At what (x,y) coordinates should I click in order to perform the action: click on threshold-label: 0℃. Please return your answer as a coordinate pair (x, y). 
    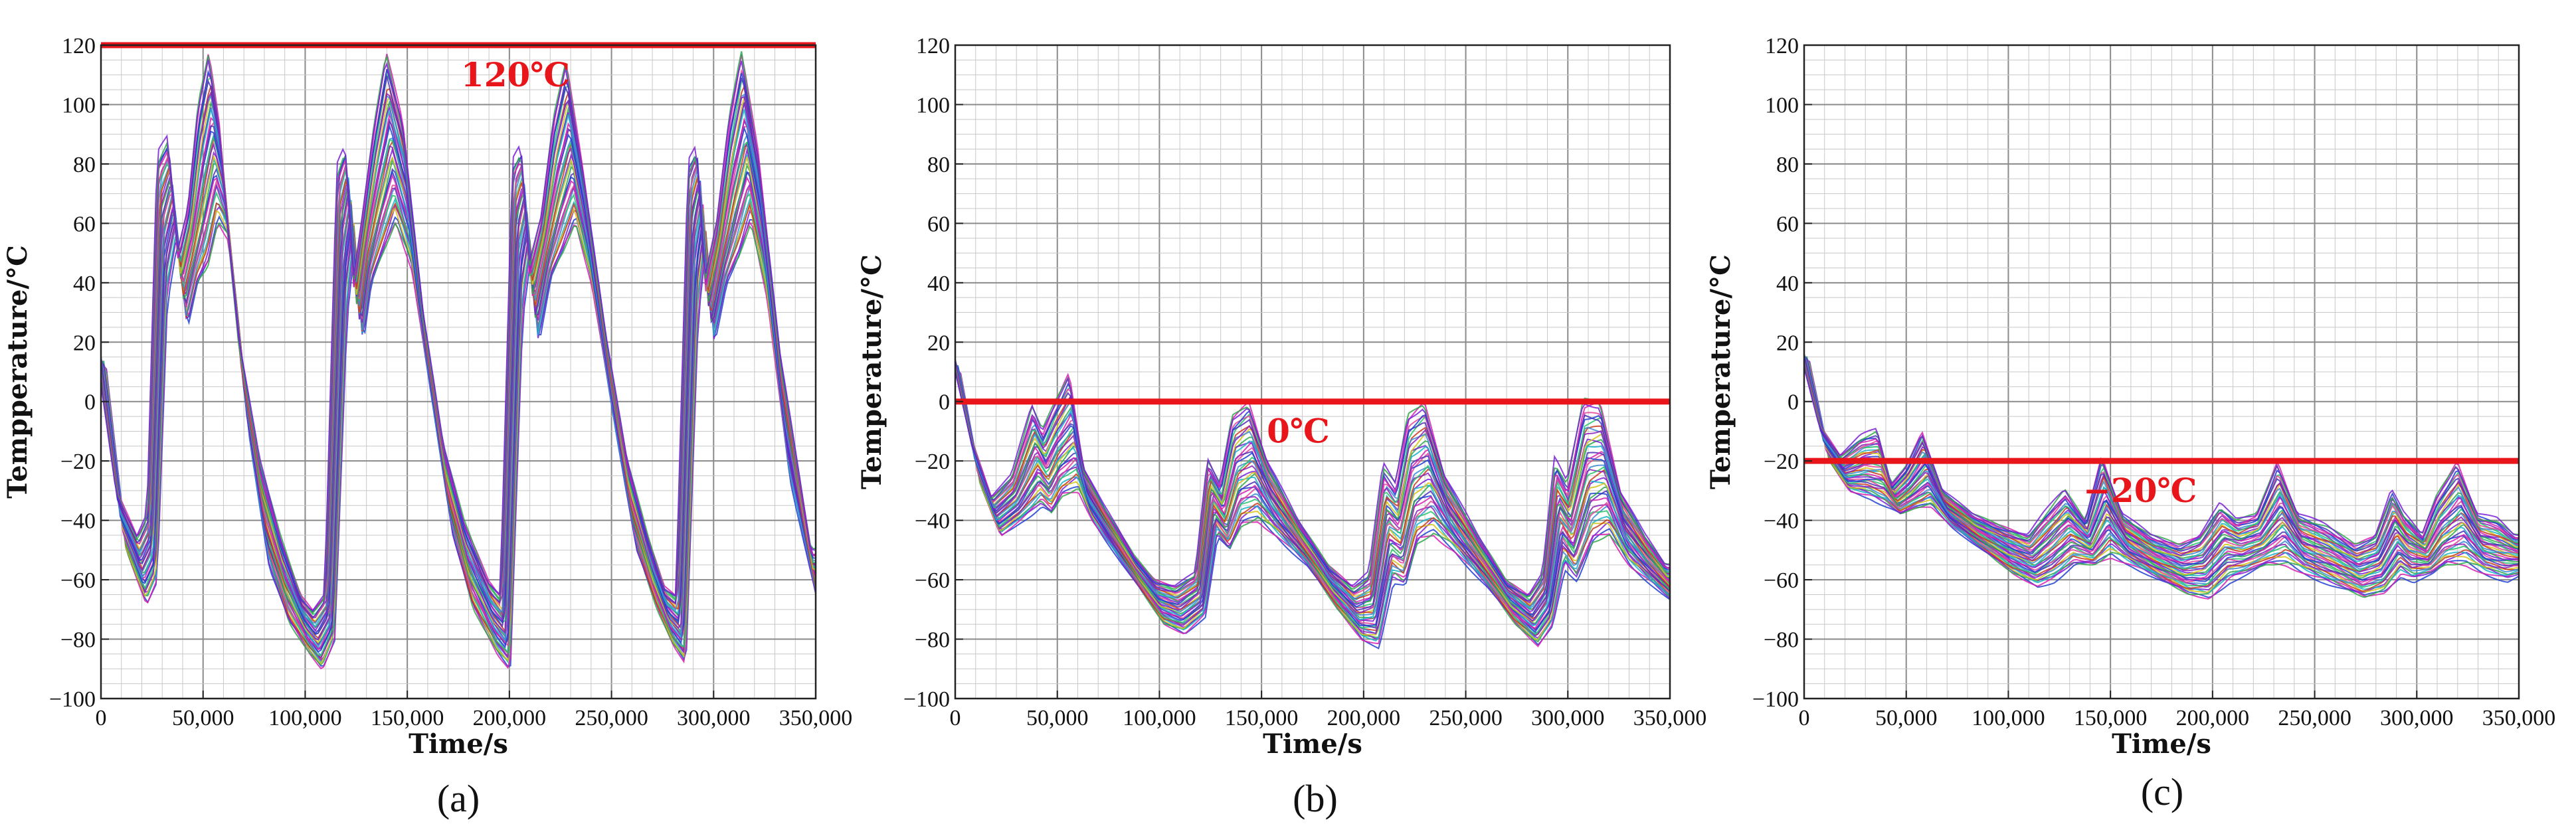
    Looking at the image, I should click on (1298, 431).